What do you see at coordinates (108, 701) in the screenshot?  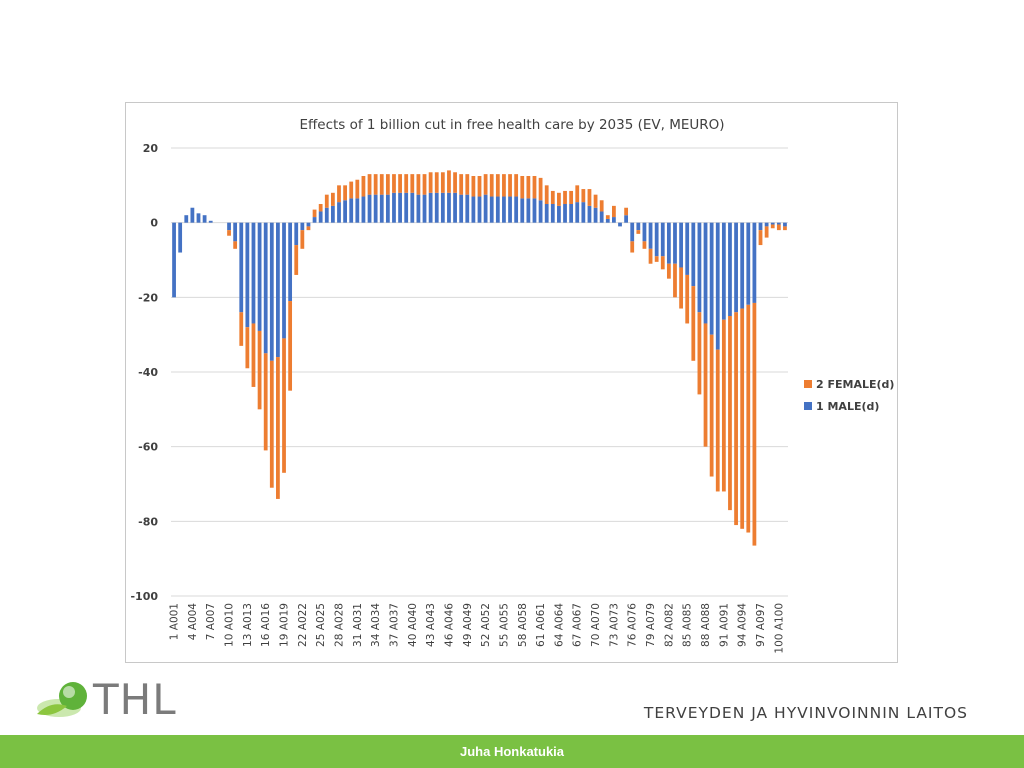 I see `thl-logo` at bounding box center [108, 701].